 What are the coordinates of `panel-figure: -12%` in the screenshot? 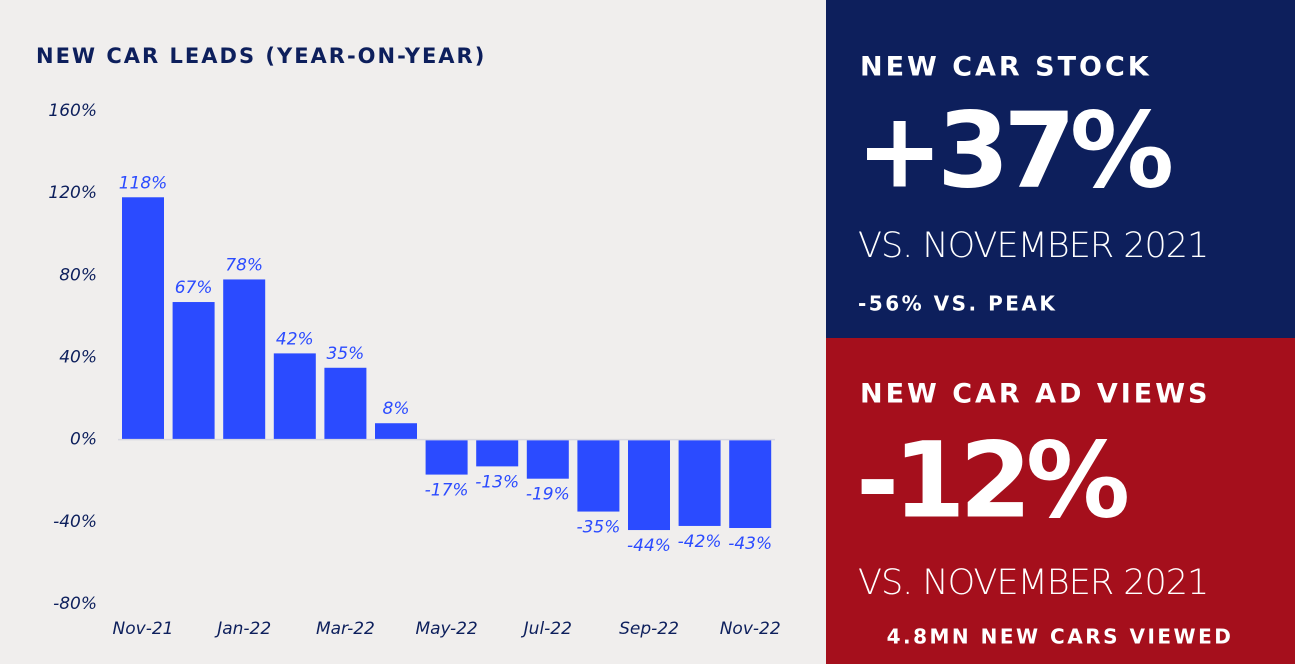 It's located at (991, 480).